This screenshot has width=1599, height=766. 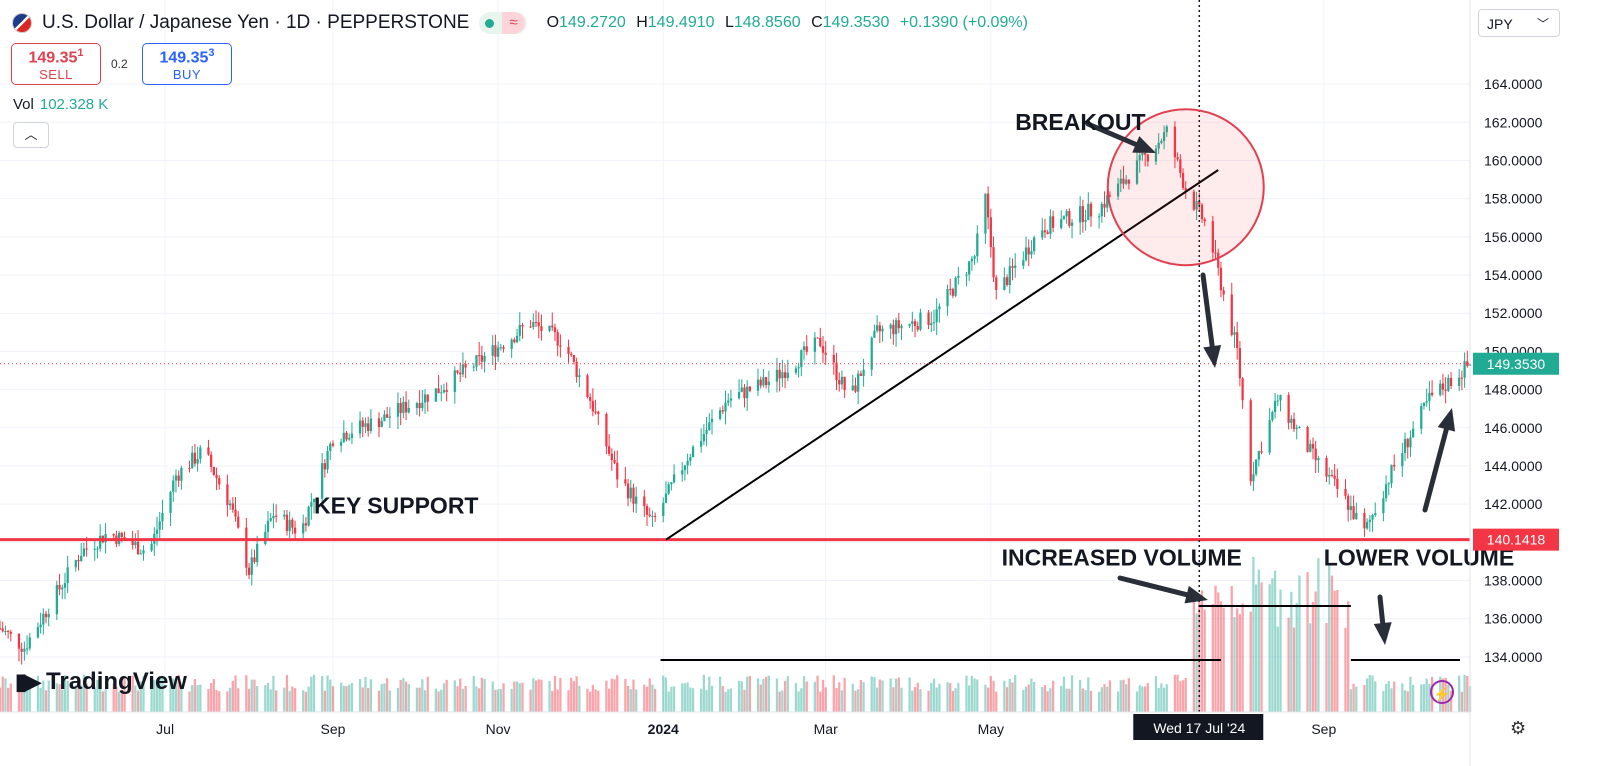 I want to click on sell-button: 149.351 SELL, so click(x=56, y=64).